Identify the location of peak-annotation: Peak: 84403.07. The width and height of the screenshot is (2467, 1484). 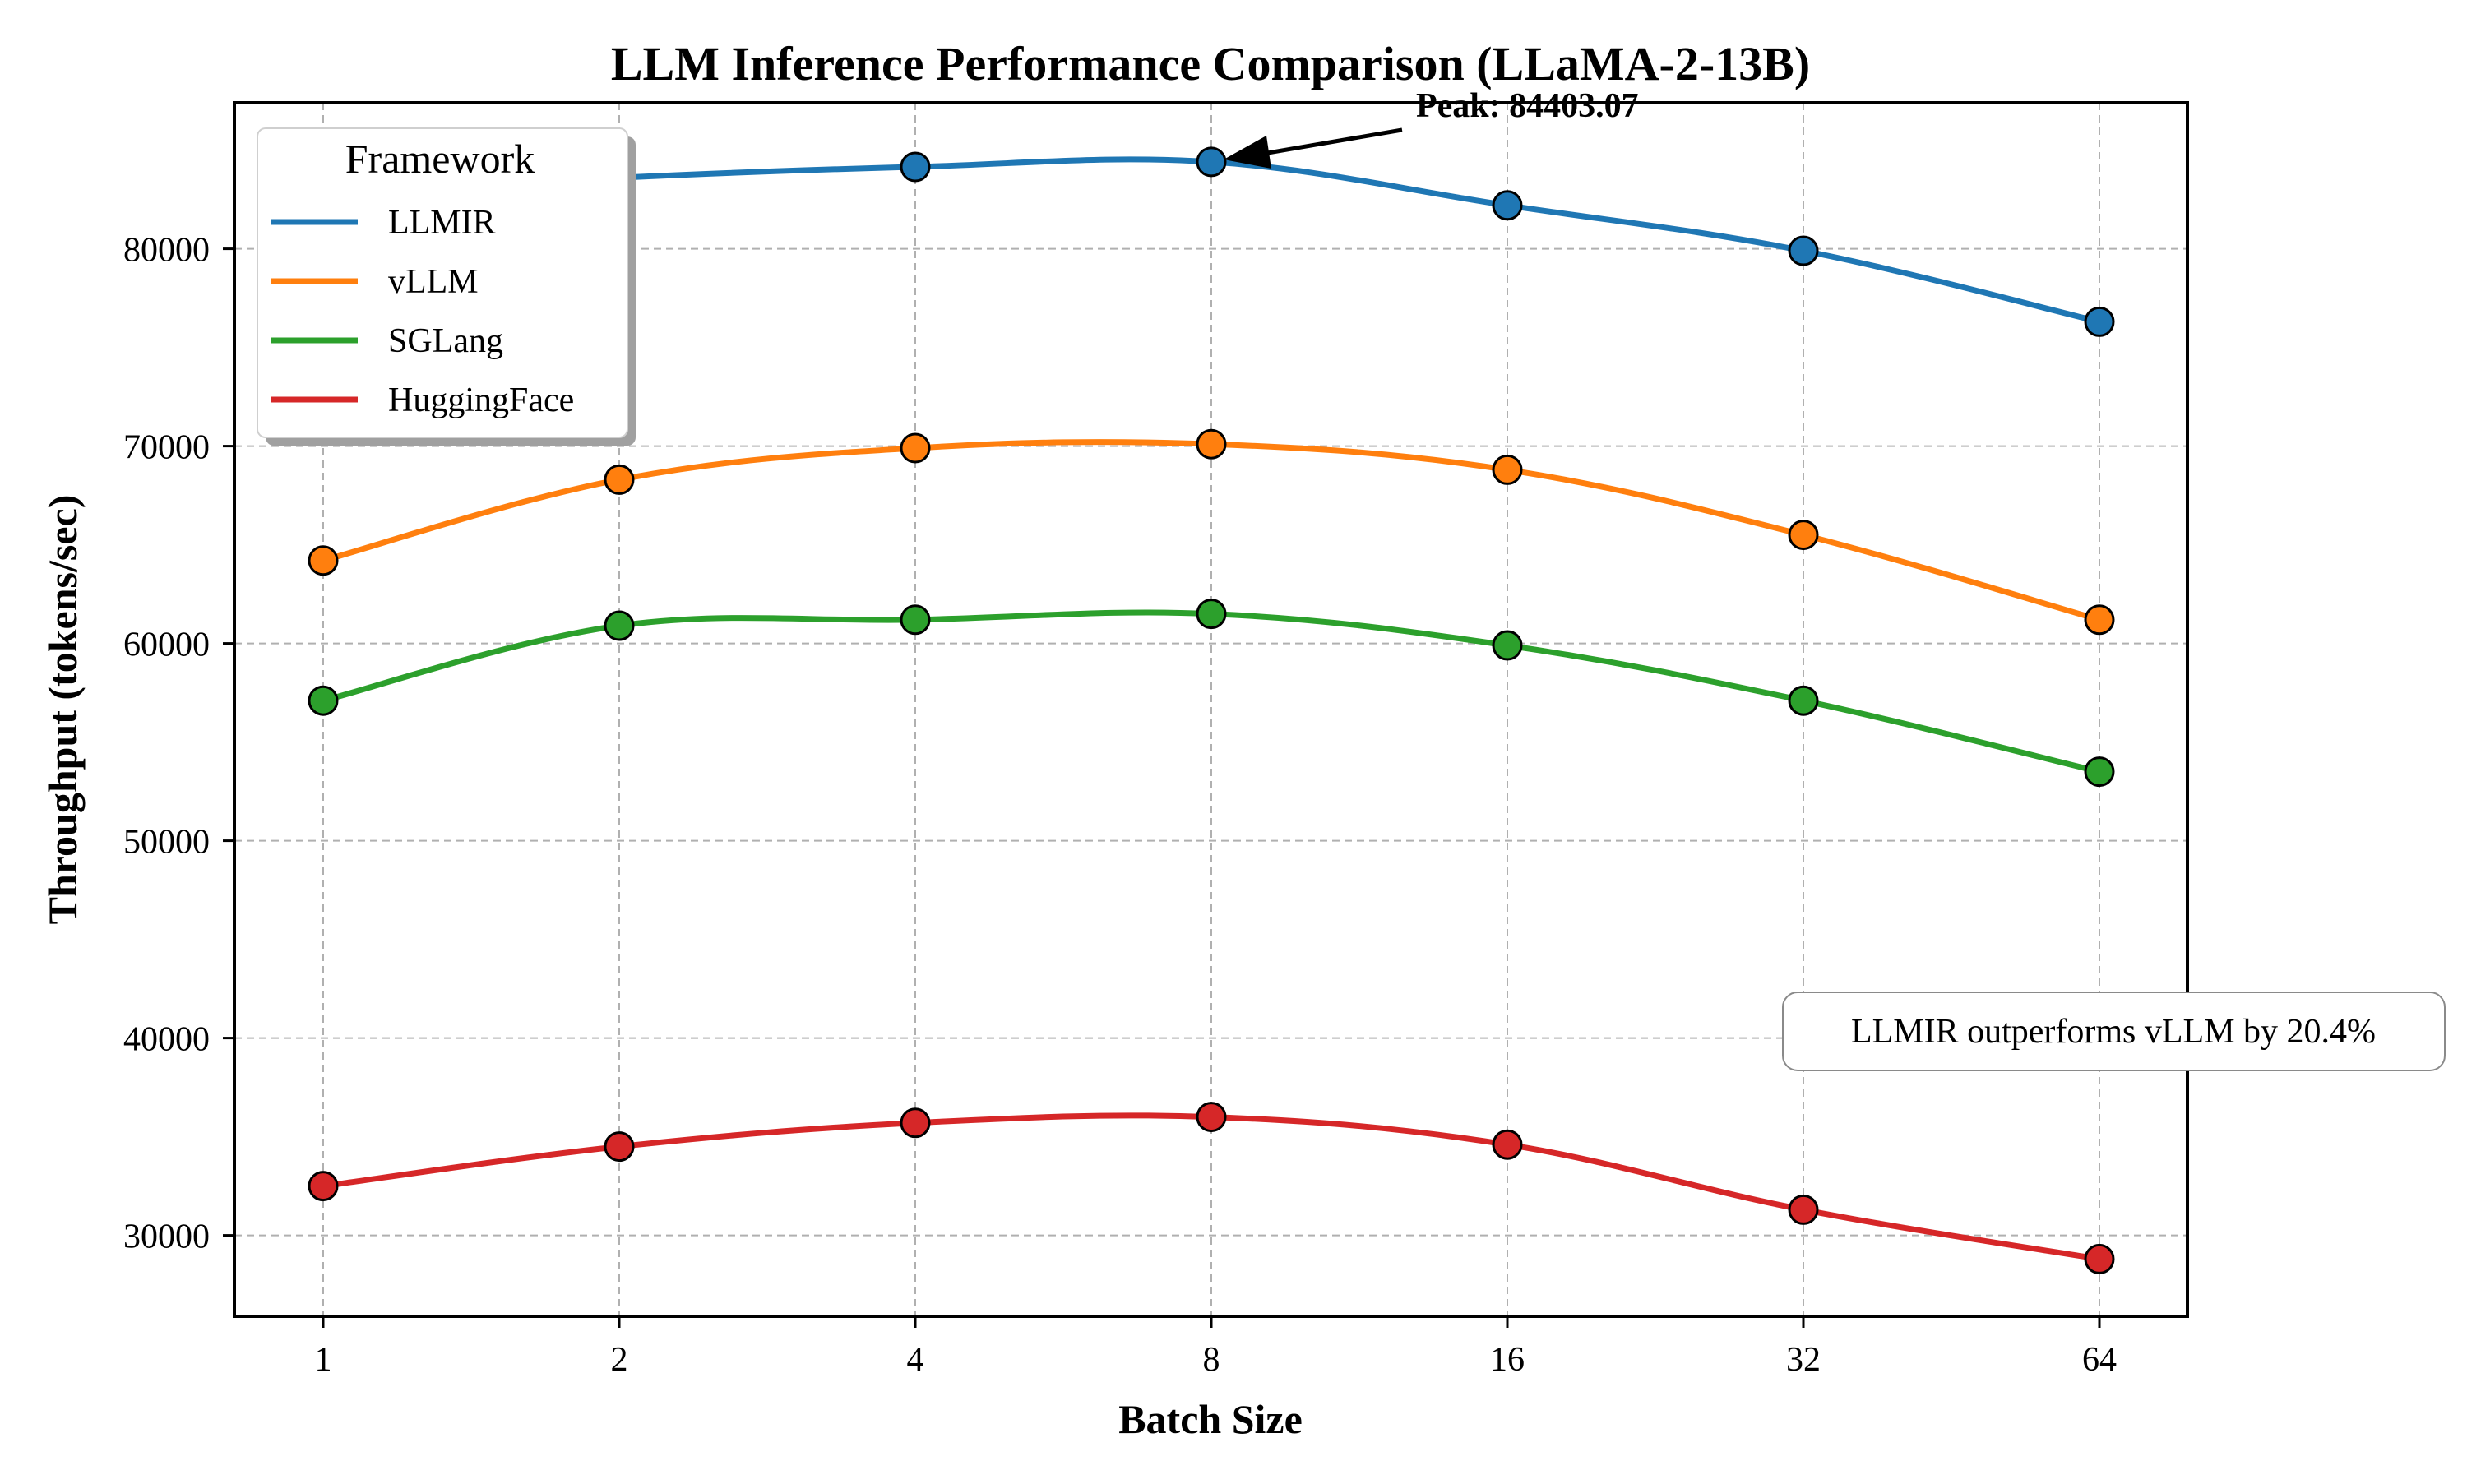
(1431, 128).